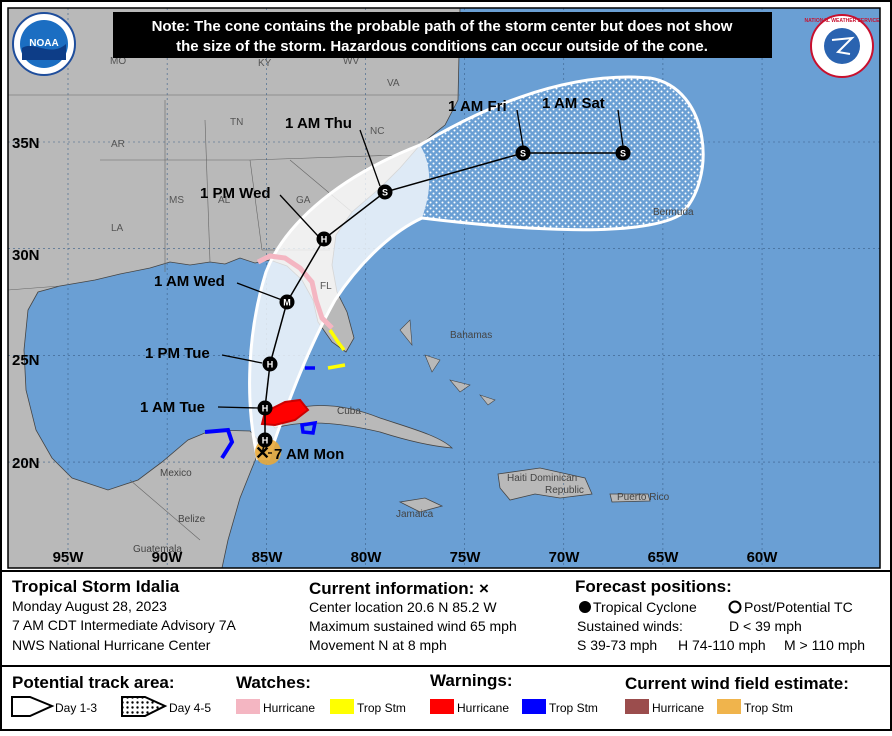  What do you see at coordinates (585, 607) in the screenshot?
I see `tc-symbol` at bounding box center [585, 607].